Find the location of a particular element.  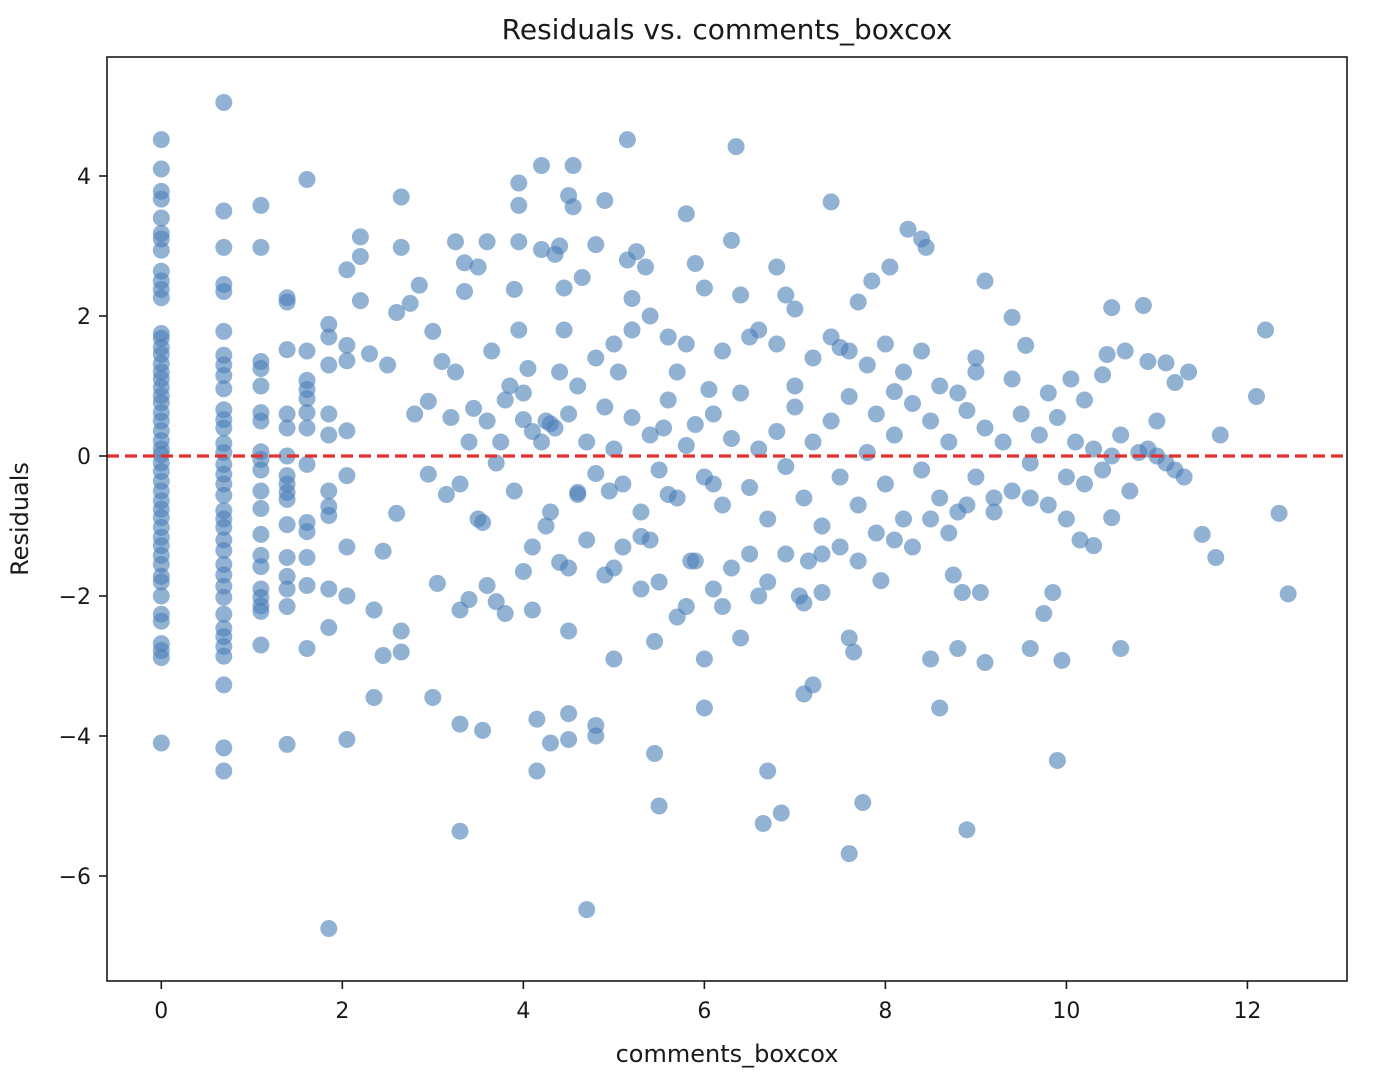

x-tick-label: 8 is located at coordinates (885, 1011).